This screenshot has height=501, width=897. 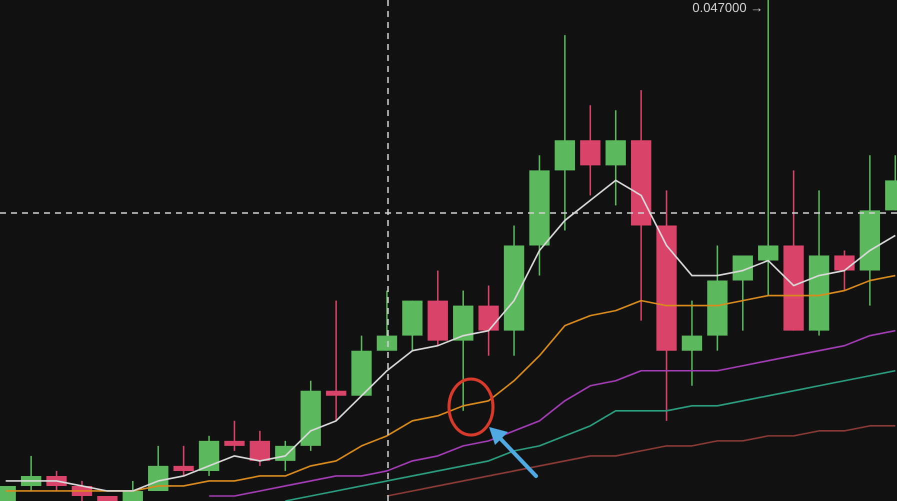 I want to click on annotation: 0.047000 →, so click(x=728, y=8).